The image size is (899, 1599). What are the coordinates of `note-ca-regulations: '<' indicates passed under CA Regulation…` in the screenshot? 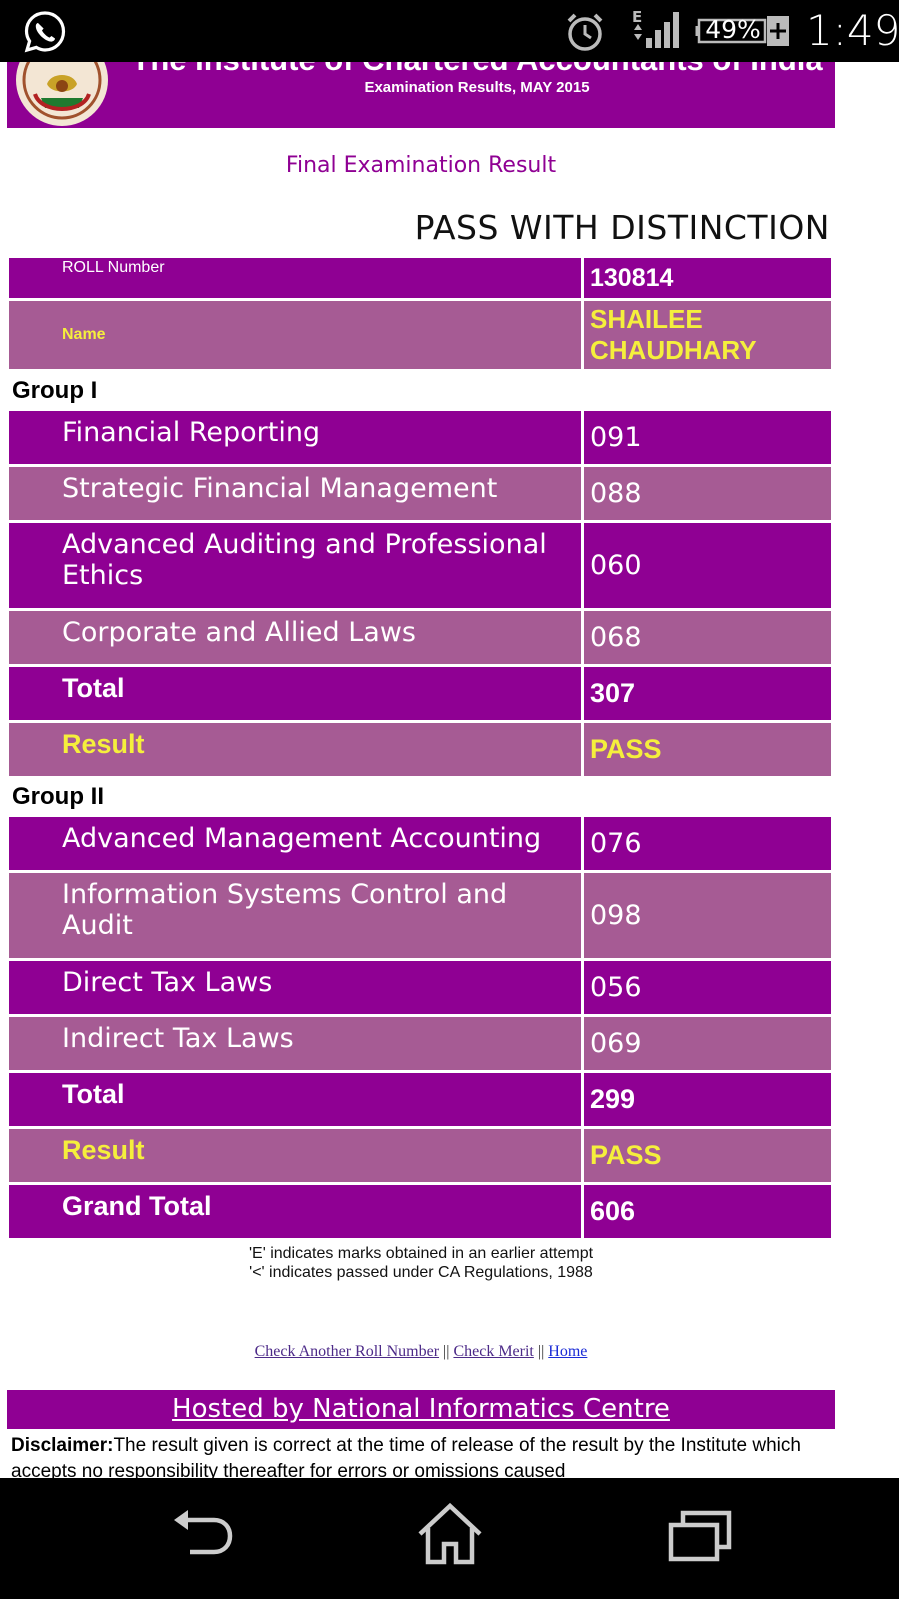 It's located at (421, 1272).